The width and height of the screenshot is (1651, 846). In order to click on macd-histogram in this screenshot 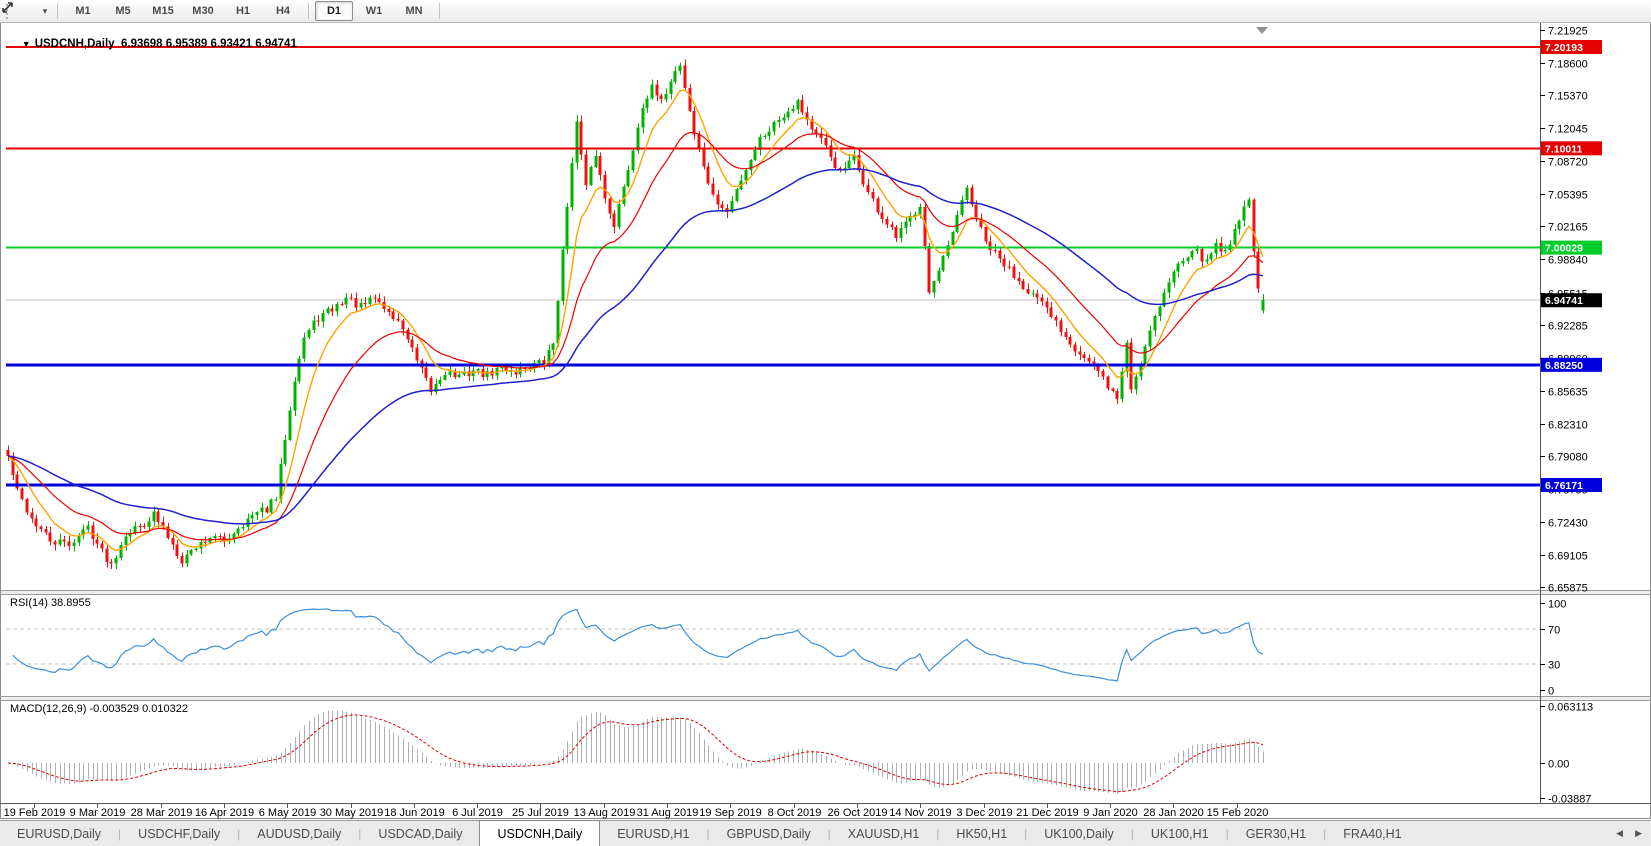, I will do `click(638, 752)`.